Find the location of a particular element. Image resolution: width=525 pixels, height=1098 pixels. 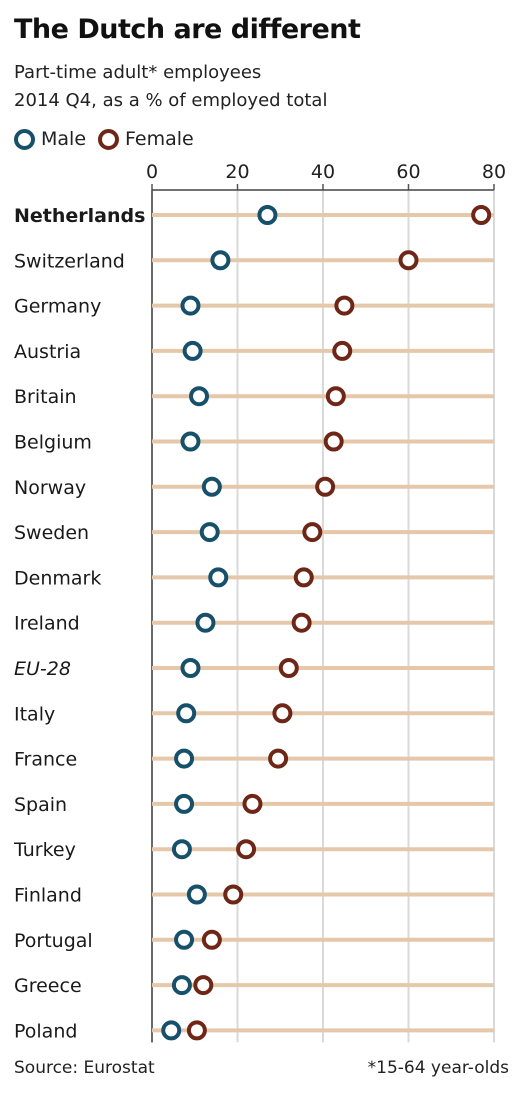

category-label: EU-28 is located at coordinates (42, 669).